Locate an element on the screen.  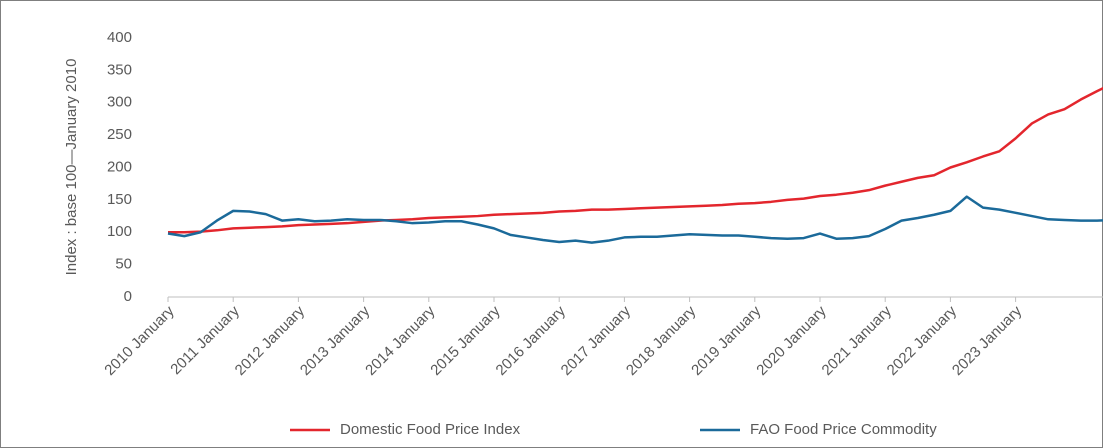
y-tick-label: 250 is located at coordinates (119, 134).